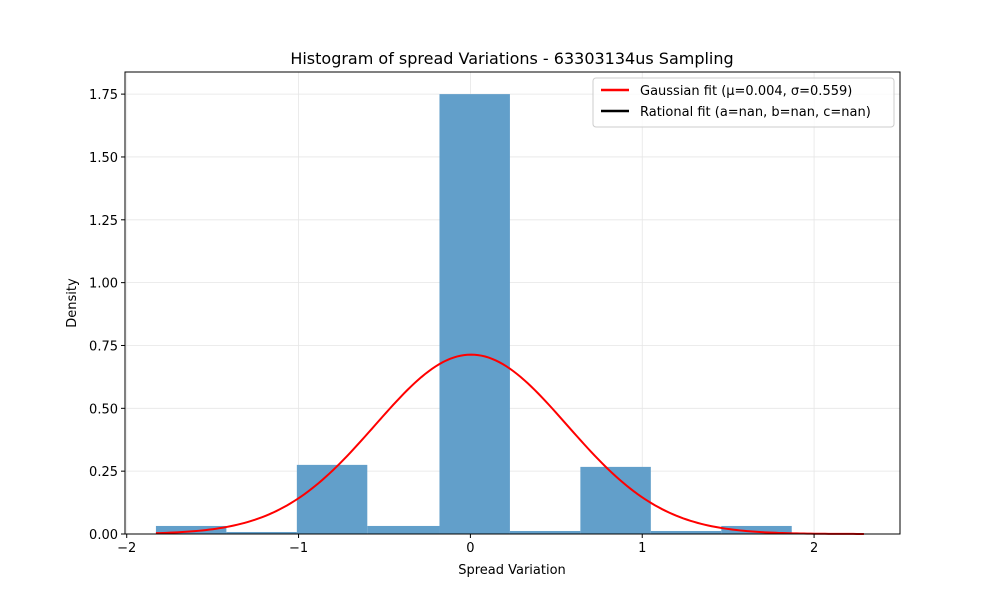 This screenshot has height=600, width=1000. I want to click on x-axis-ticks: −2 −1 0 1 2, so click(467, 545).